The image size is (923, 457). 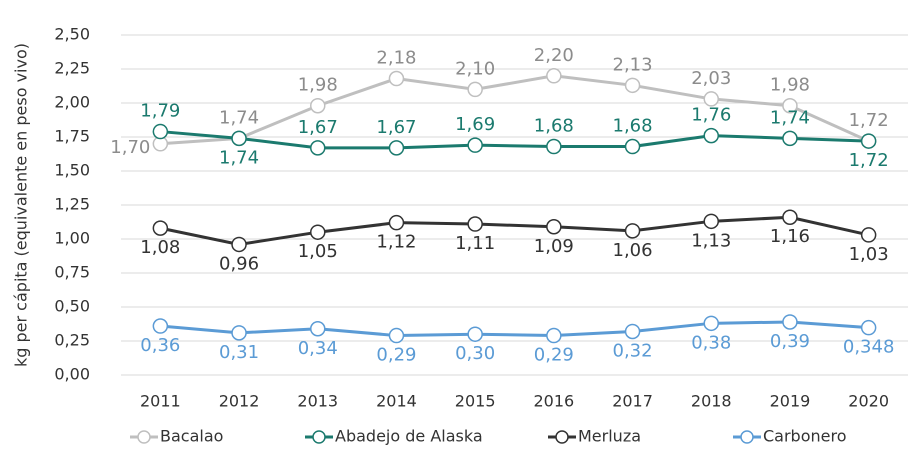 What do you see at coordinates (553, 401) in the screenshot?
I see `x-tick-label: 2016` at bounding box center [553, 401].